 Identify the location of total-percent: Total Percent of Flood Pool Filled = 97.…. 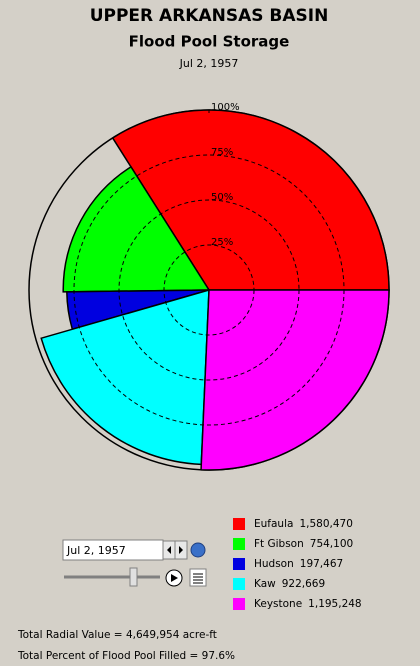
(126, 656).